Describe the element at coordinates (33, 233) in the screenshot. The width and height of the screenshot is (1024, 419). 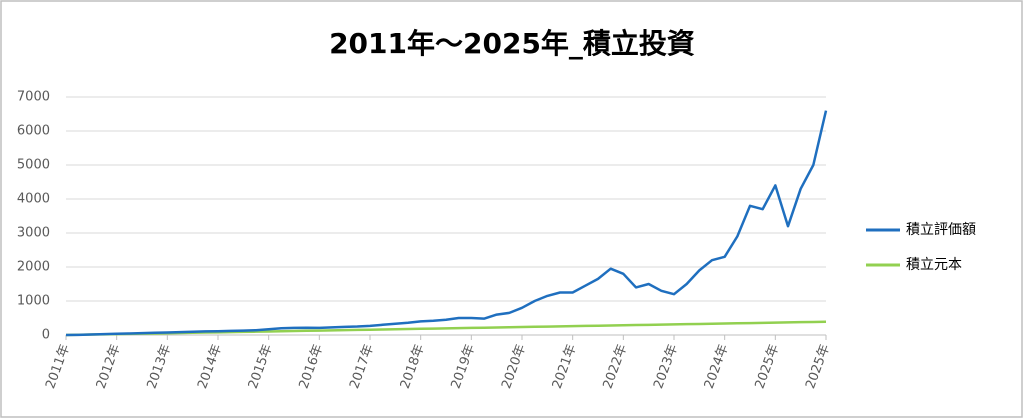
I see `y-tick-label: 3000` at that location.